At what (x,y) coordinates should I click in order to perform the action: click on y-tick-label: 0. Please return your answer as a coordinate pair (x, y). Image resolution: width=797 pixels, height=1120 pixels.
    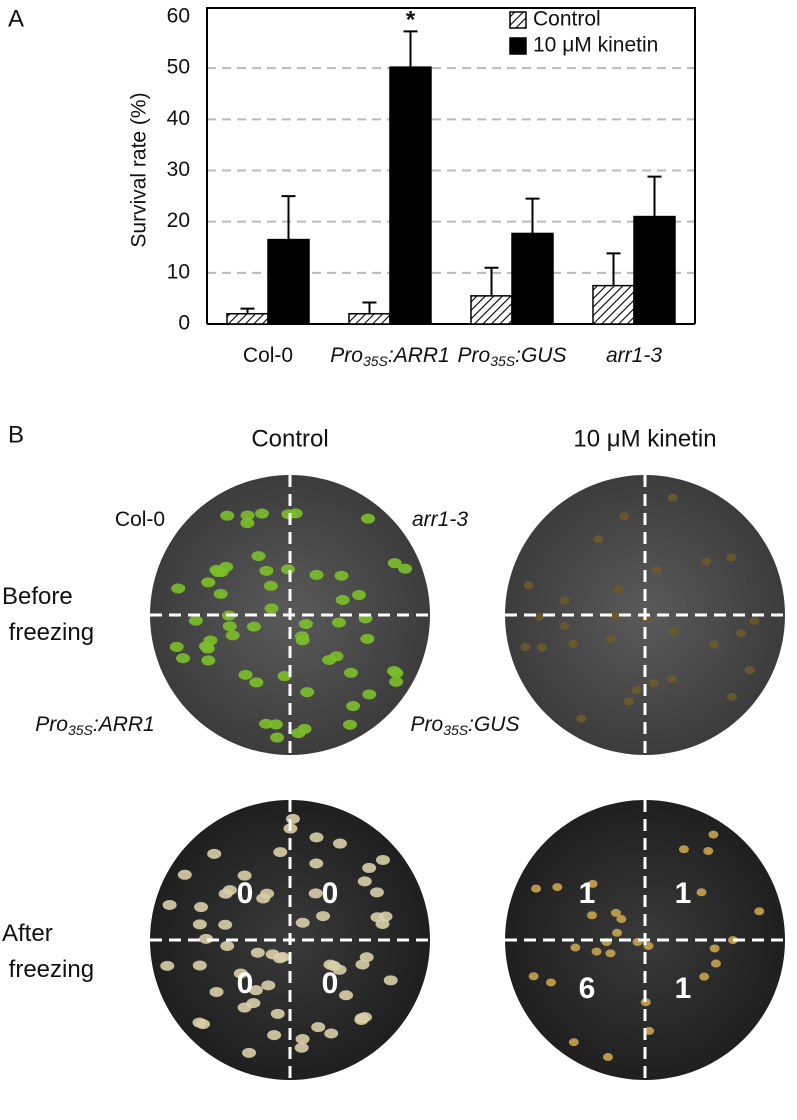
    Looking at the image, I should click on (184, 323).